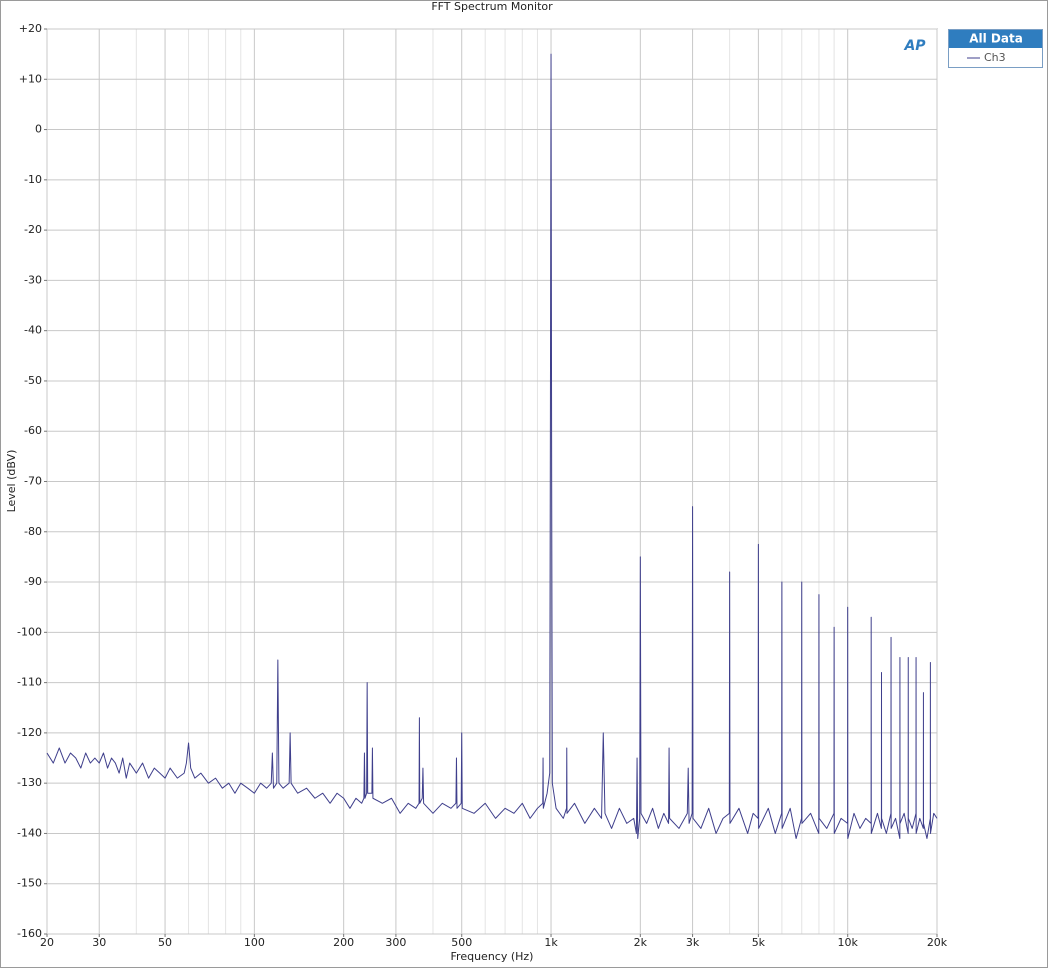  What do you see at coordinates (33, 380) in the screenshot?
I see `y-tick-label: -50` at bounding box center [33, 380].